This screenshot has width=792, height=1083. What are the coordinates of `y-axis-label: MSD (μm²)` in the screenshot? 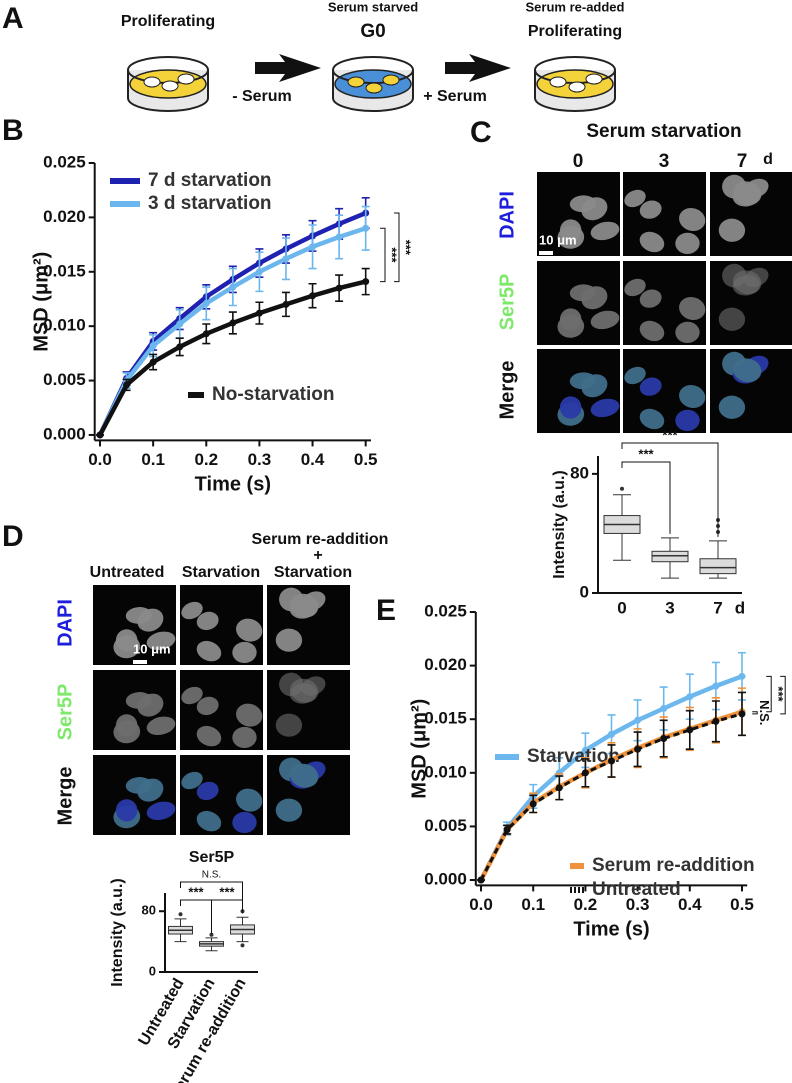 It's located at (419, 749).